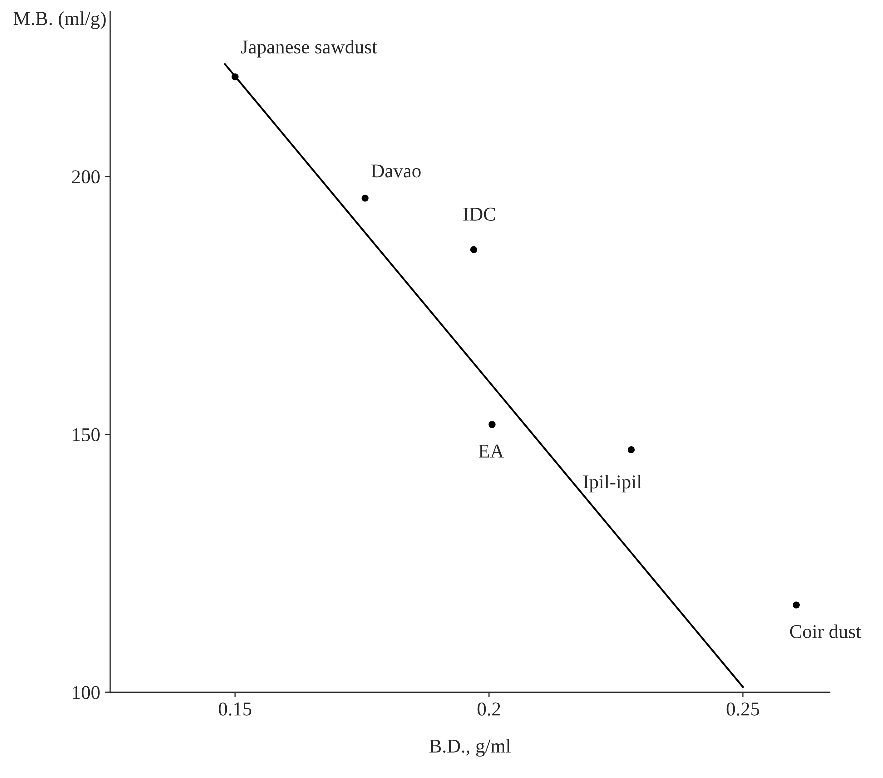  I want to click on annotation: IDC, so click(480, 214).